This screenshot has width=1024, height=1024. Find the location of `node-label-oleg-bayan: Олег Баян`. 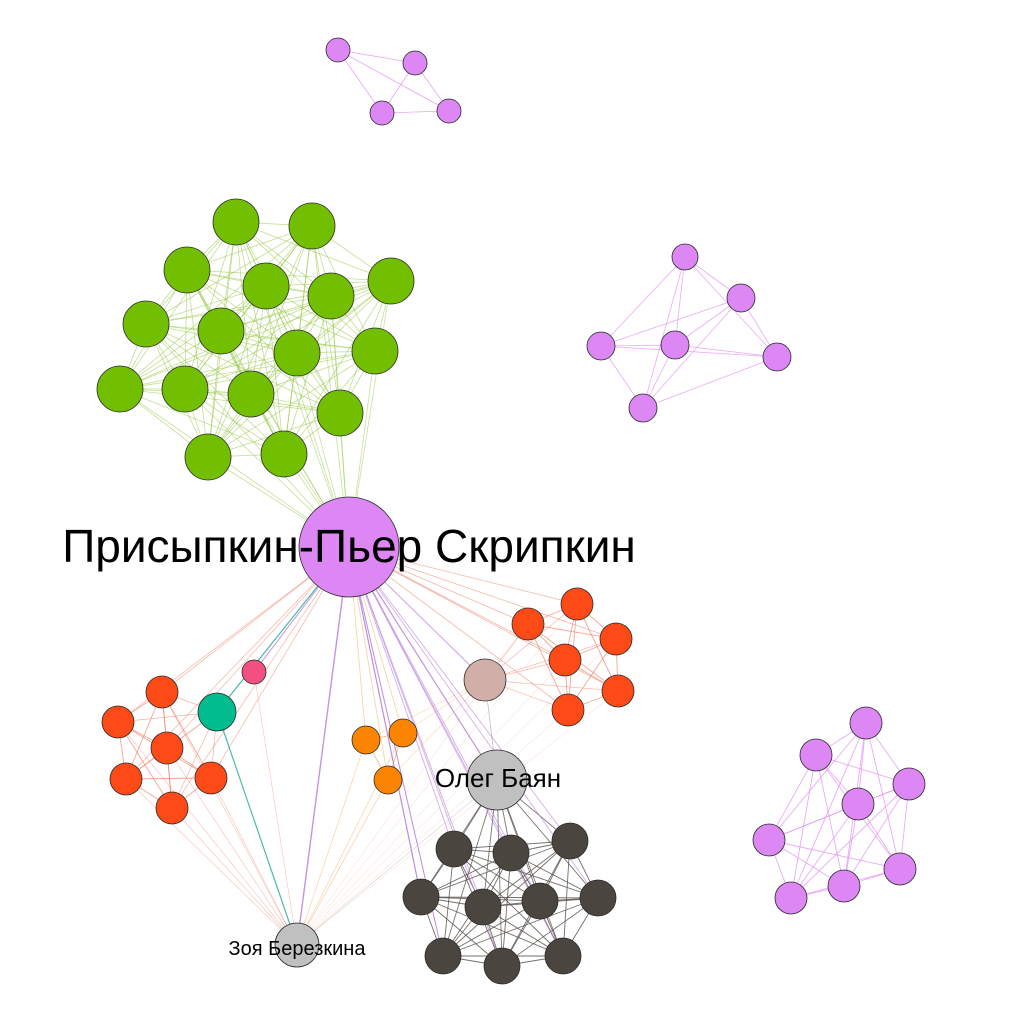

node-label-oleg-bayan: Олег Баян is located at coordinates (498, 778).